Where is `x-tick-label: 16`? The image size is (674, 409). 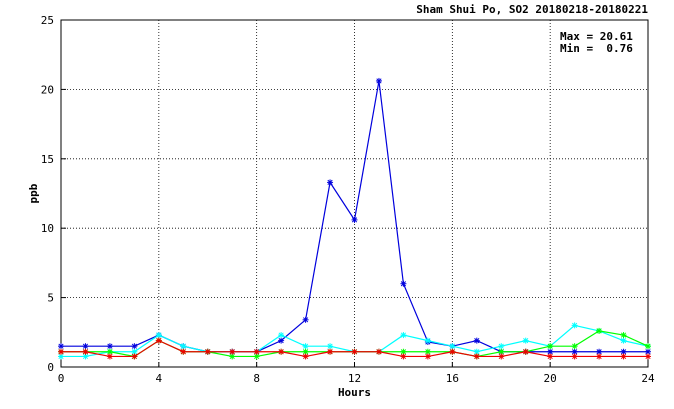 x-tick-label: 16 is located at coordinates (452, 378).